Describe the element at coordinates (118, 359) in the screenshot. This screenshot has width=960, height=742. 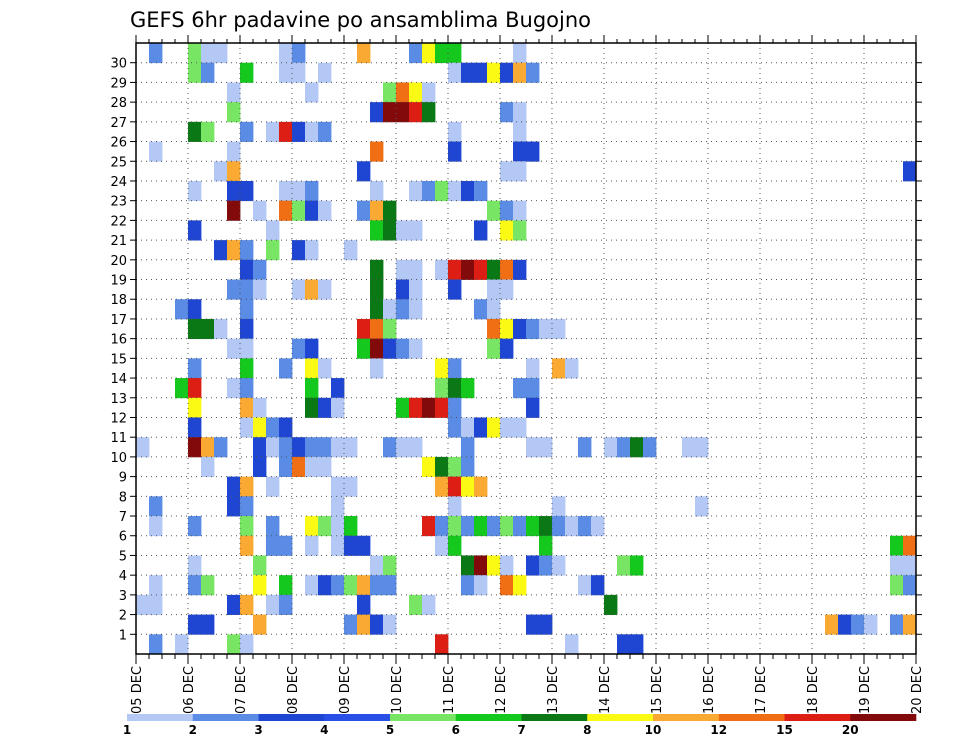
I see `y-tick-label: 15` at that location.